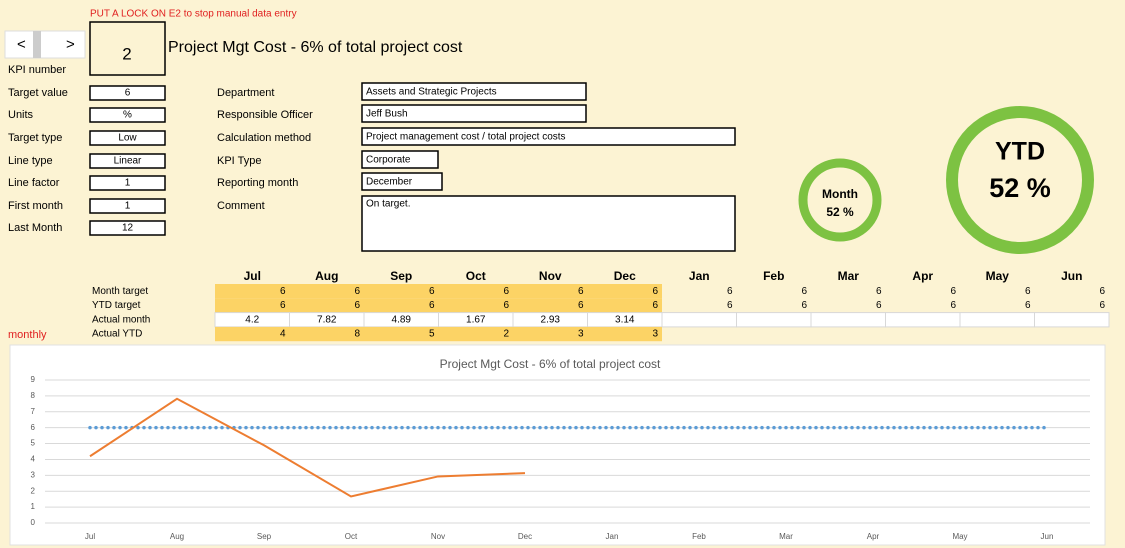 The image size is (1125, 548). I want to click on x-tick-label: Aug, so click(177, 536).